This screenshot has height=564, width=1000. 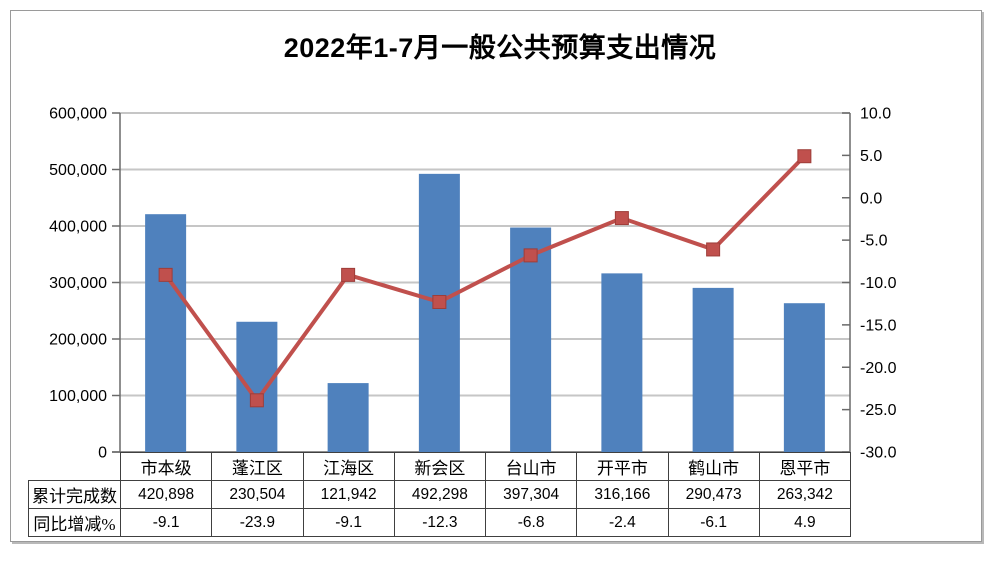 What do you see at coordinates (257, 522) in the screenshot?
I see `value-cell-蓬江区: -23.9` at bounding box center [257, 522].